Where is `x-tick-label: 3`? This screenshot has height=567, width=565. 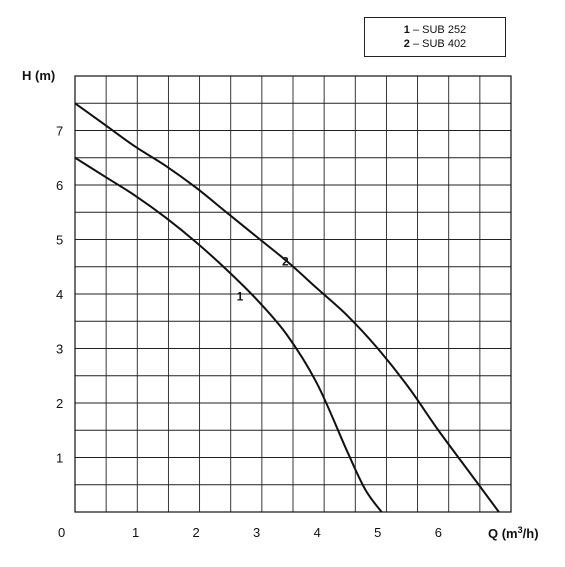 x-tick-label: 3 is located at coordinates (256, 532).